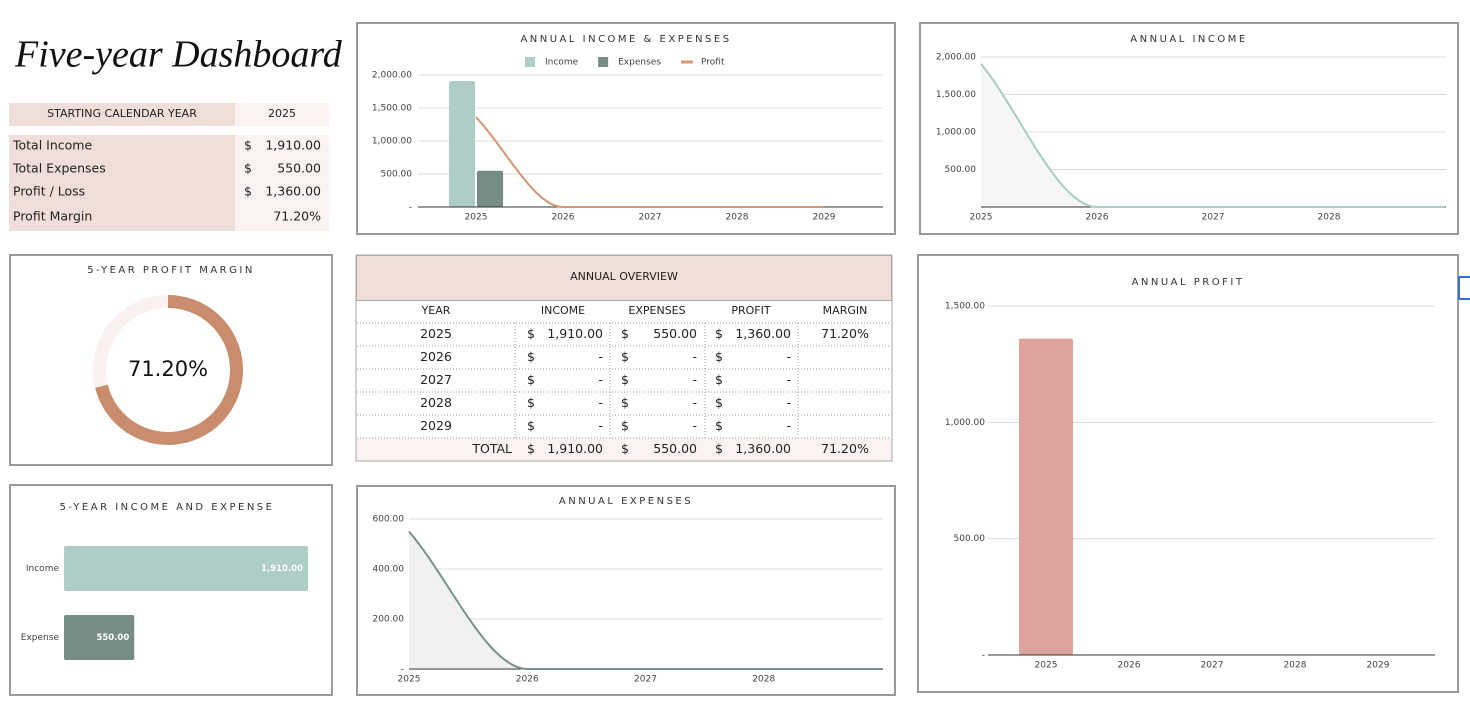 The height and width of the screenshot is (708, 1470). I want to click on column-header: MARGIN, so click(845, 310).